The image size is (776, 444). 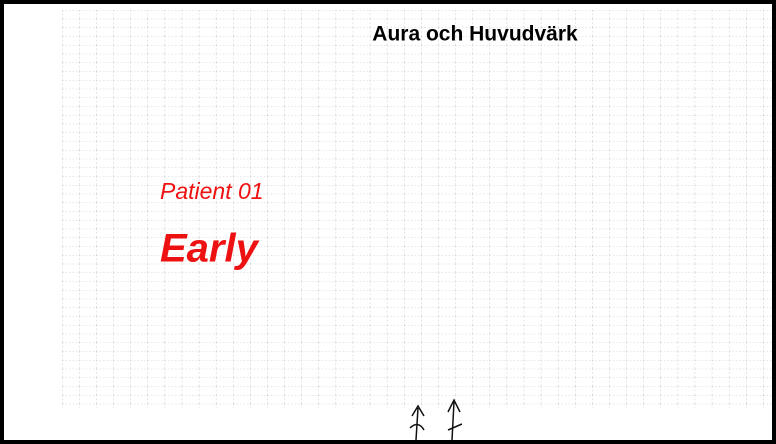 What do you see at coordinates (475, 34) in the screenshot?
I see `chart-title: Aura och Huvudvärk` at bounding box center [475, 34].